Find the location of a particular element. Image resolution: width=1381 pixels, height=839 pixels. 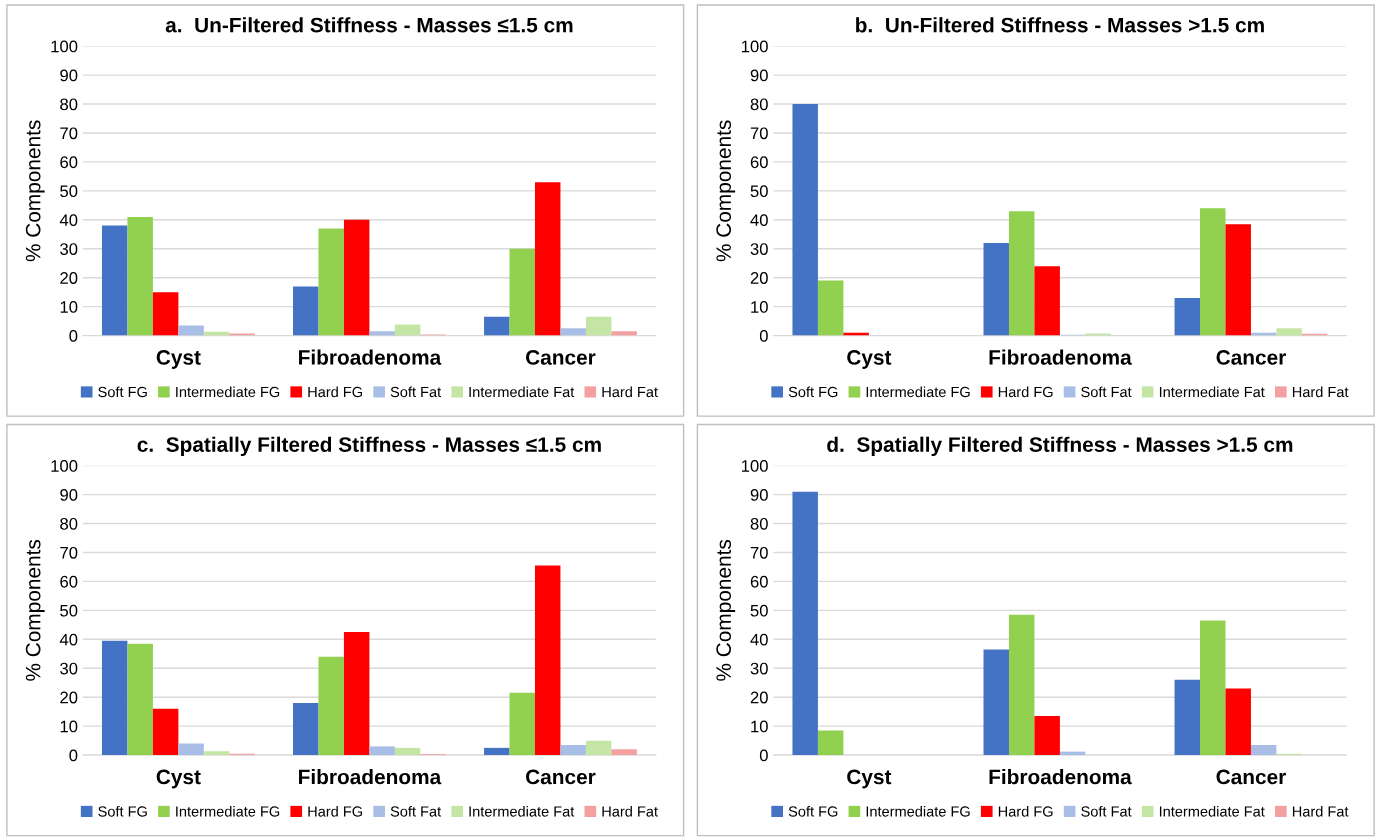

chart-title: b. Un-Filtered Stiffness - Masses >1.5 cm is located at coordinates (1060, 25).